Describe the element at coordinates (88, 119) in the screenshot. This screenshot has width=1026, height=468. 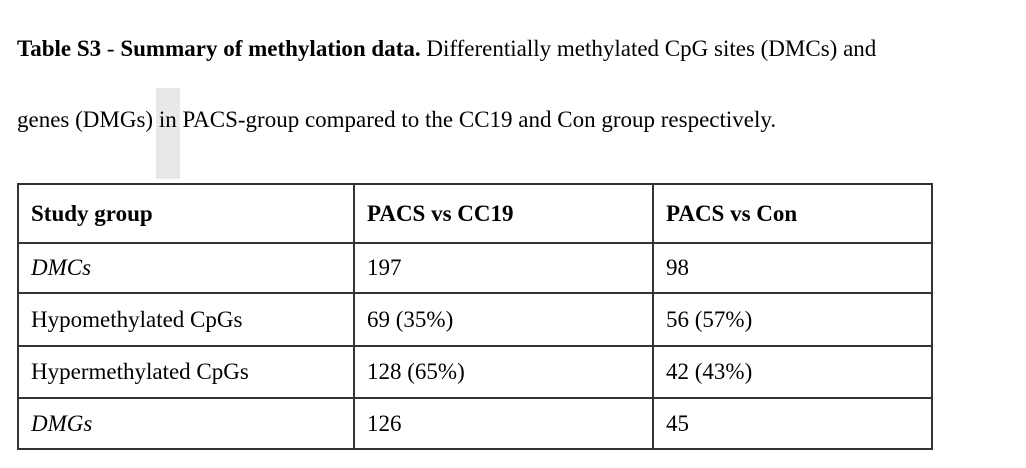
I see `caption-body-continued: genes (DMGs)` at that location.